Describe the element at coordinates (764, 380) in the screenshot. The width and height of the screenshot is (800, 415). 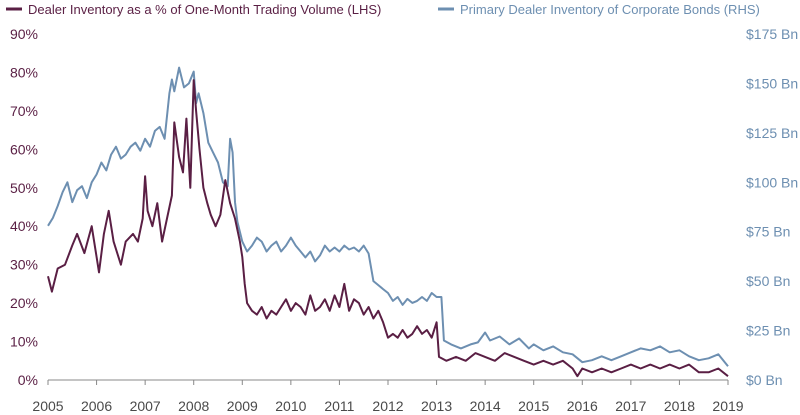
I see `y-right-tick-label: $0 Bn` at that location.